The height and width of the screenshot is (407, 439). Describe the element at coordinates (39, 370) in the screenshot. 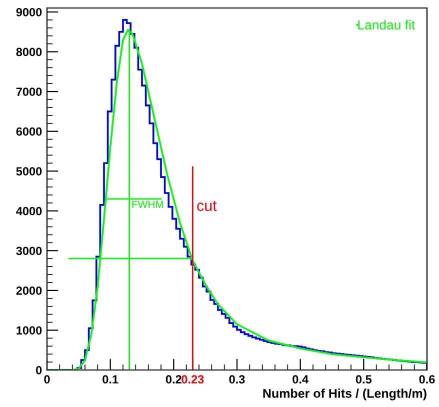

I see `y-tick-label: 0` at that location.